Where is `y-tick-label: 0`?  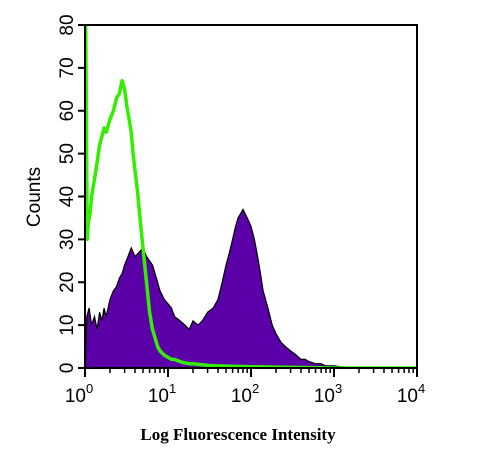 y-tick-label: 0 is located at coordinates (67, 368).